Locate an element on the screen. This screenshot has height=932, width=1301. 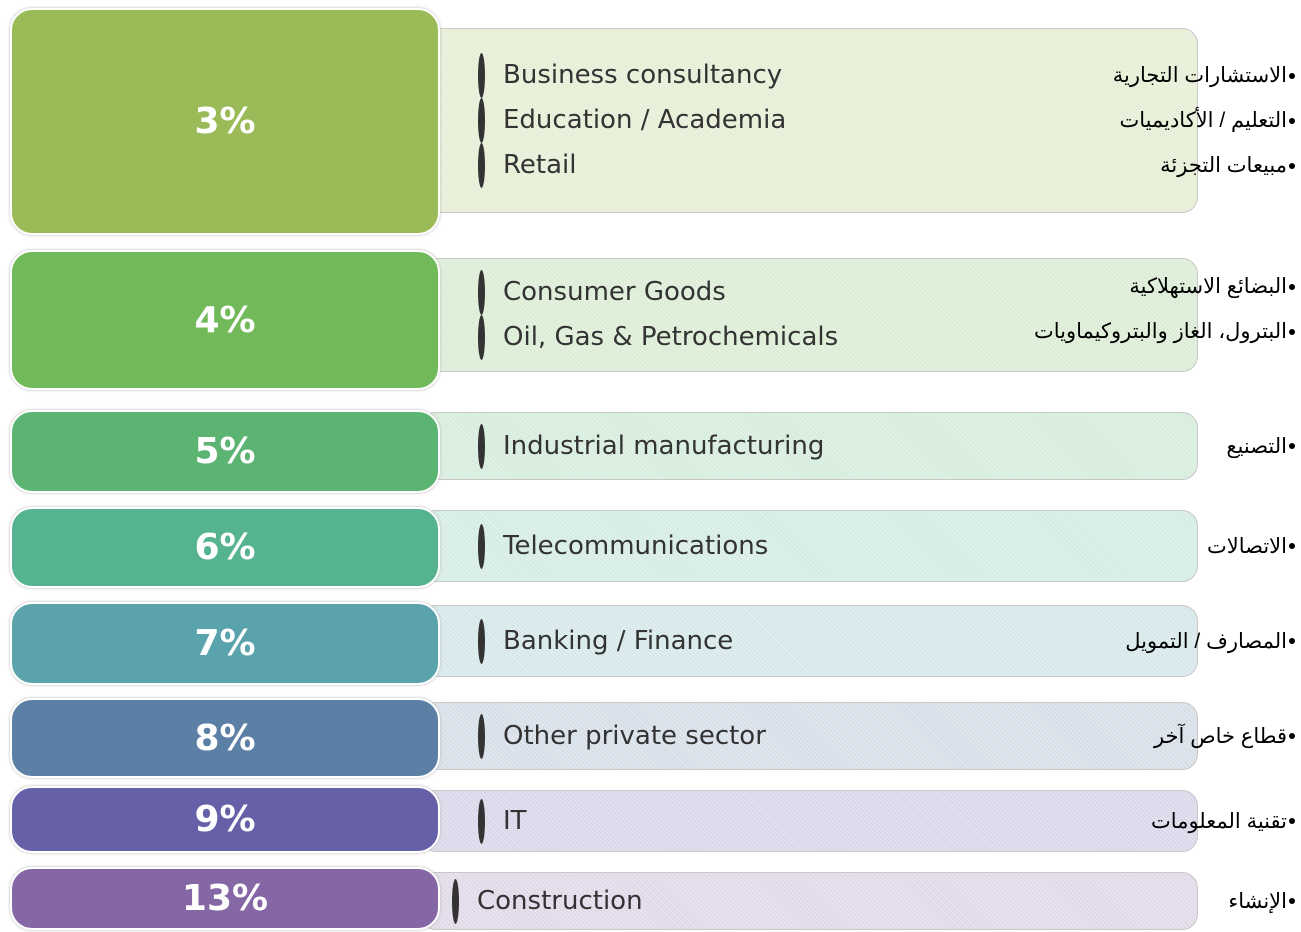
item-text: Consumer Goods is located at coordinates (614, 292).